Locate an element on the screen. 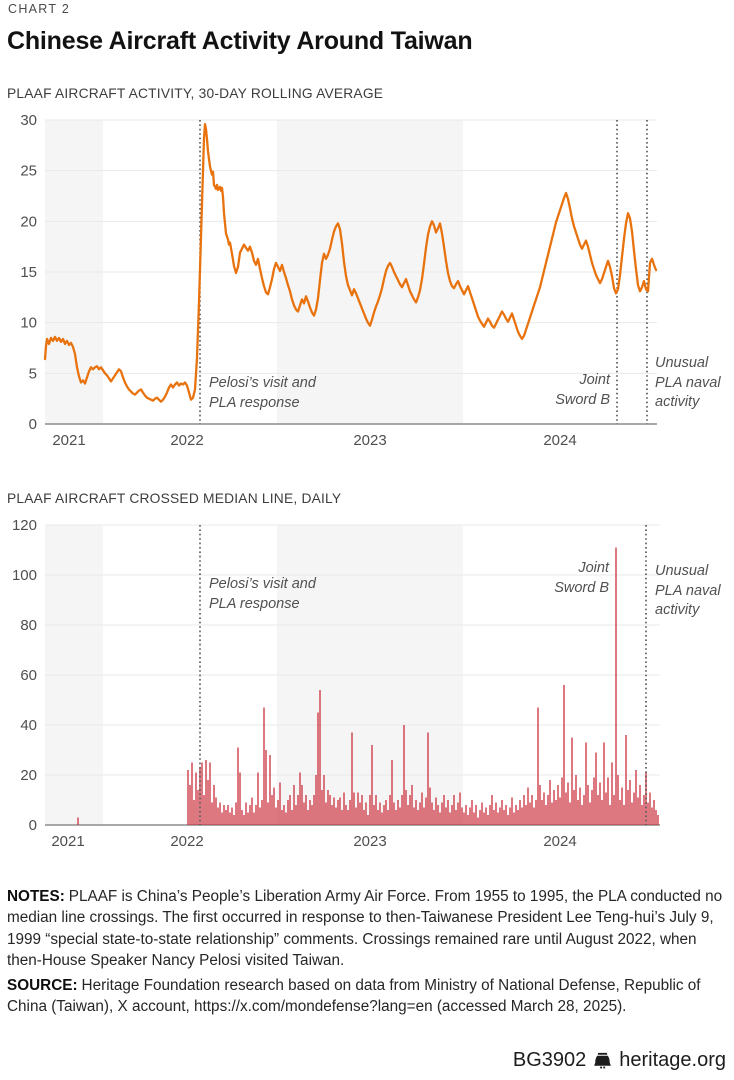 The height and width of the screenshot is (1080, 734). y-tick-label: 120 is located at coordinates (24, 525).